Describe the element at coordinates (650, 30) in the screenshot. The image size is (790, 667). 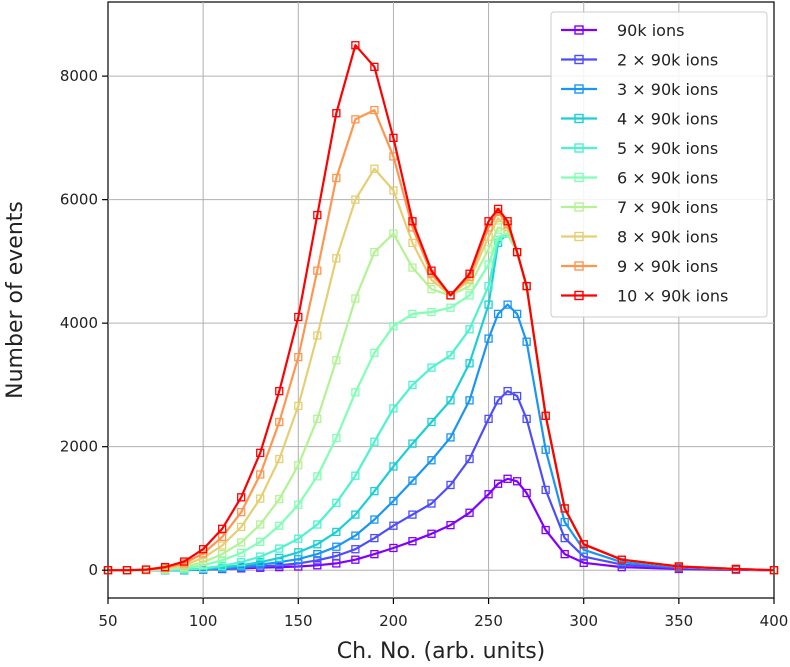
I see `legend-label: 90k ions` at that location.